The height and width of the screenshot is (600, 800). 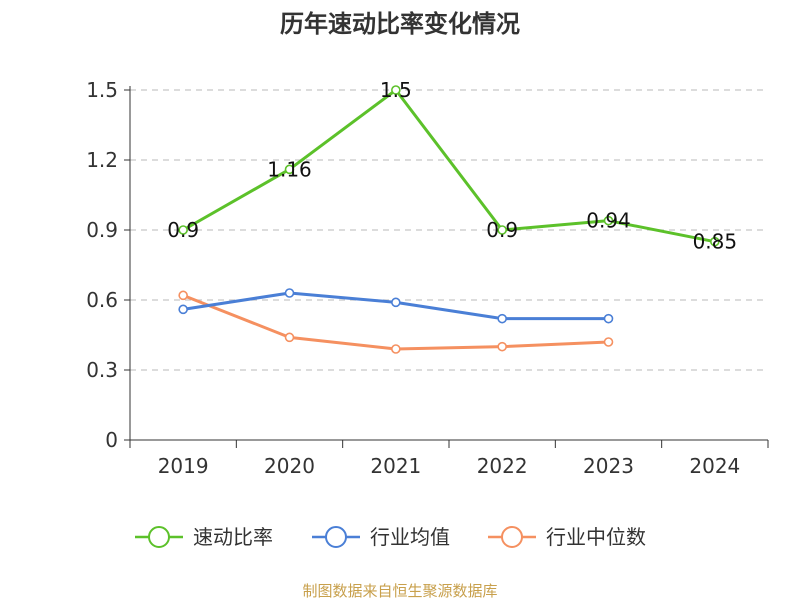 I want to click on legend-item: 行业中位数, so click(x=567, y=537).